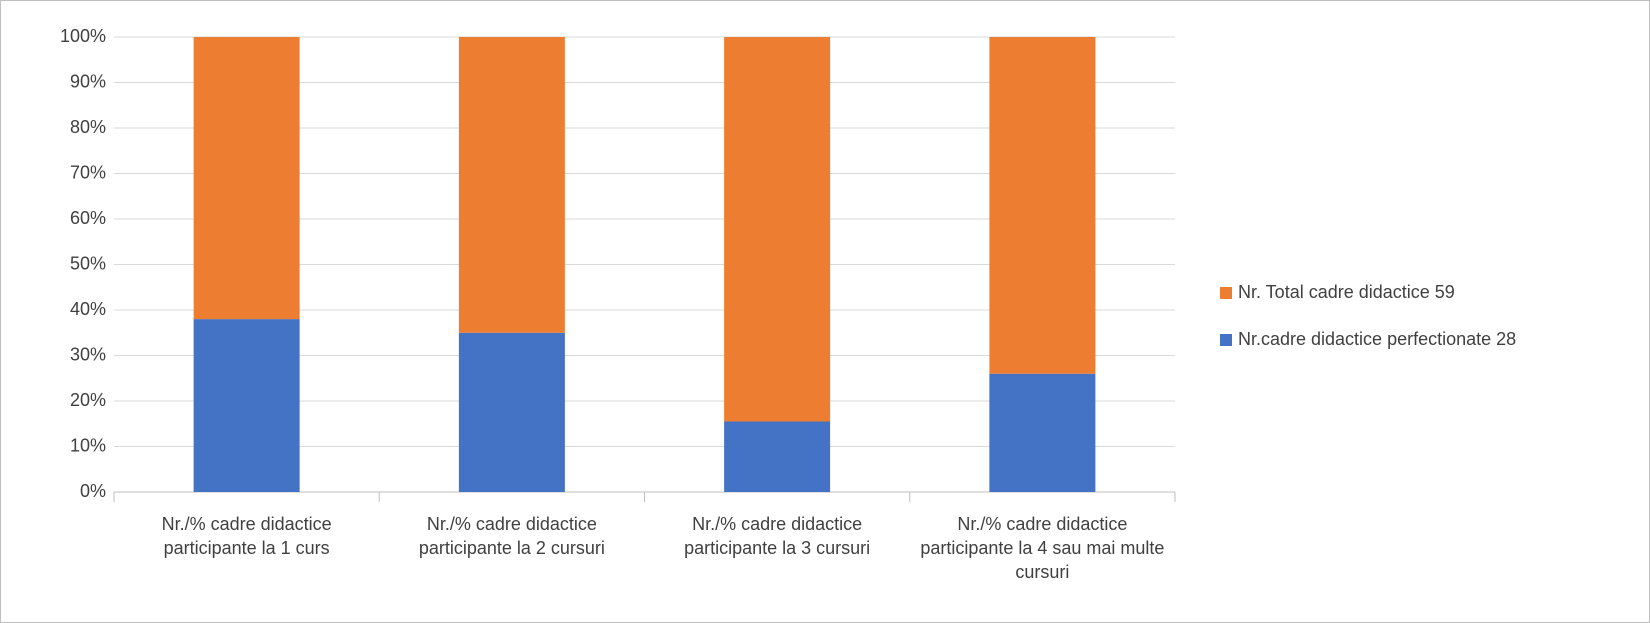  Describe the element at coordinates (88, 172) in the screenshot. I see `y-tick-label: 70%` at that location.